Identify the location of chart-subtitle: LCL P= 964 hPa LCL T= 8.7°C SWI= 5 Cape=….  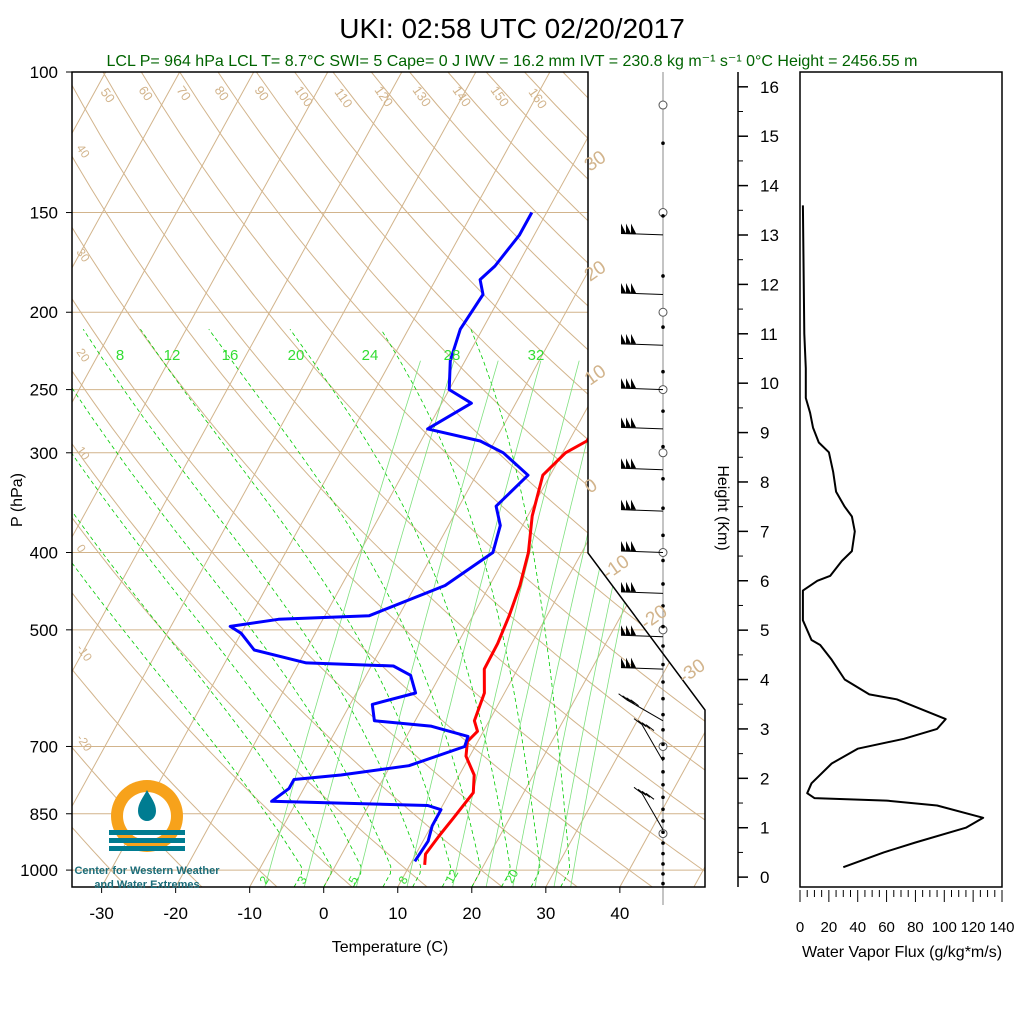
(512, 61).